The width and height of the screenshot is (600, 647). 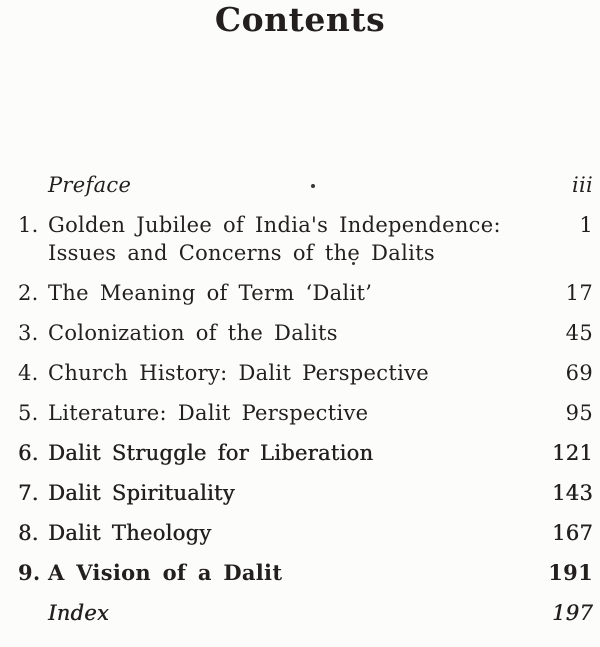 What do you see at coordinates (300, 185) in the screenshot?
I see `toc-entry-title: Preface` at bounding box center [300, 185].